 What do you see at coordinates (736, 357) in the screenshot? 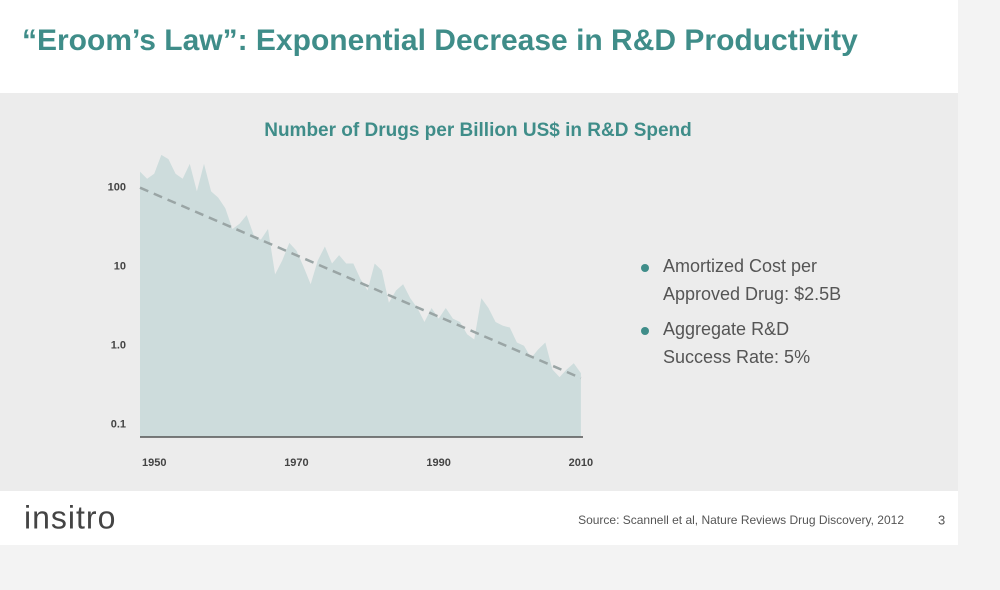
I see `bullet-text: Success Rate: 5%` at bounding box center [736, 357].